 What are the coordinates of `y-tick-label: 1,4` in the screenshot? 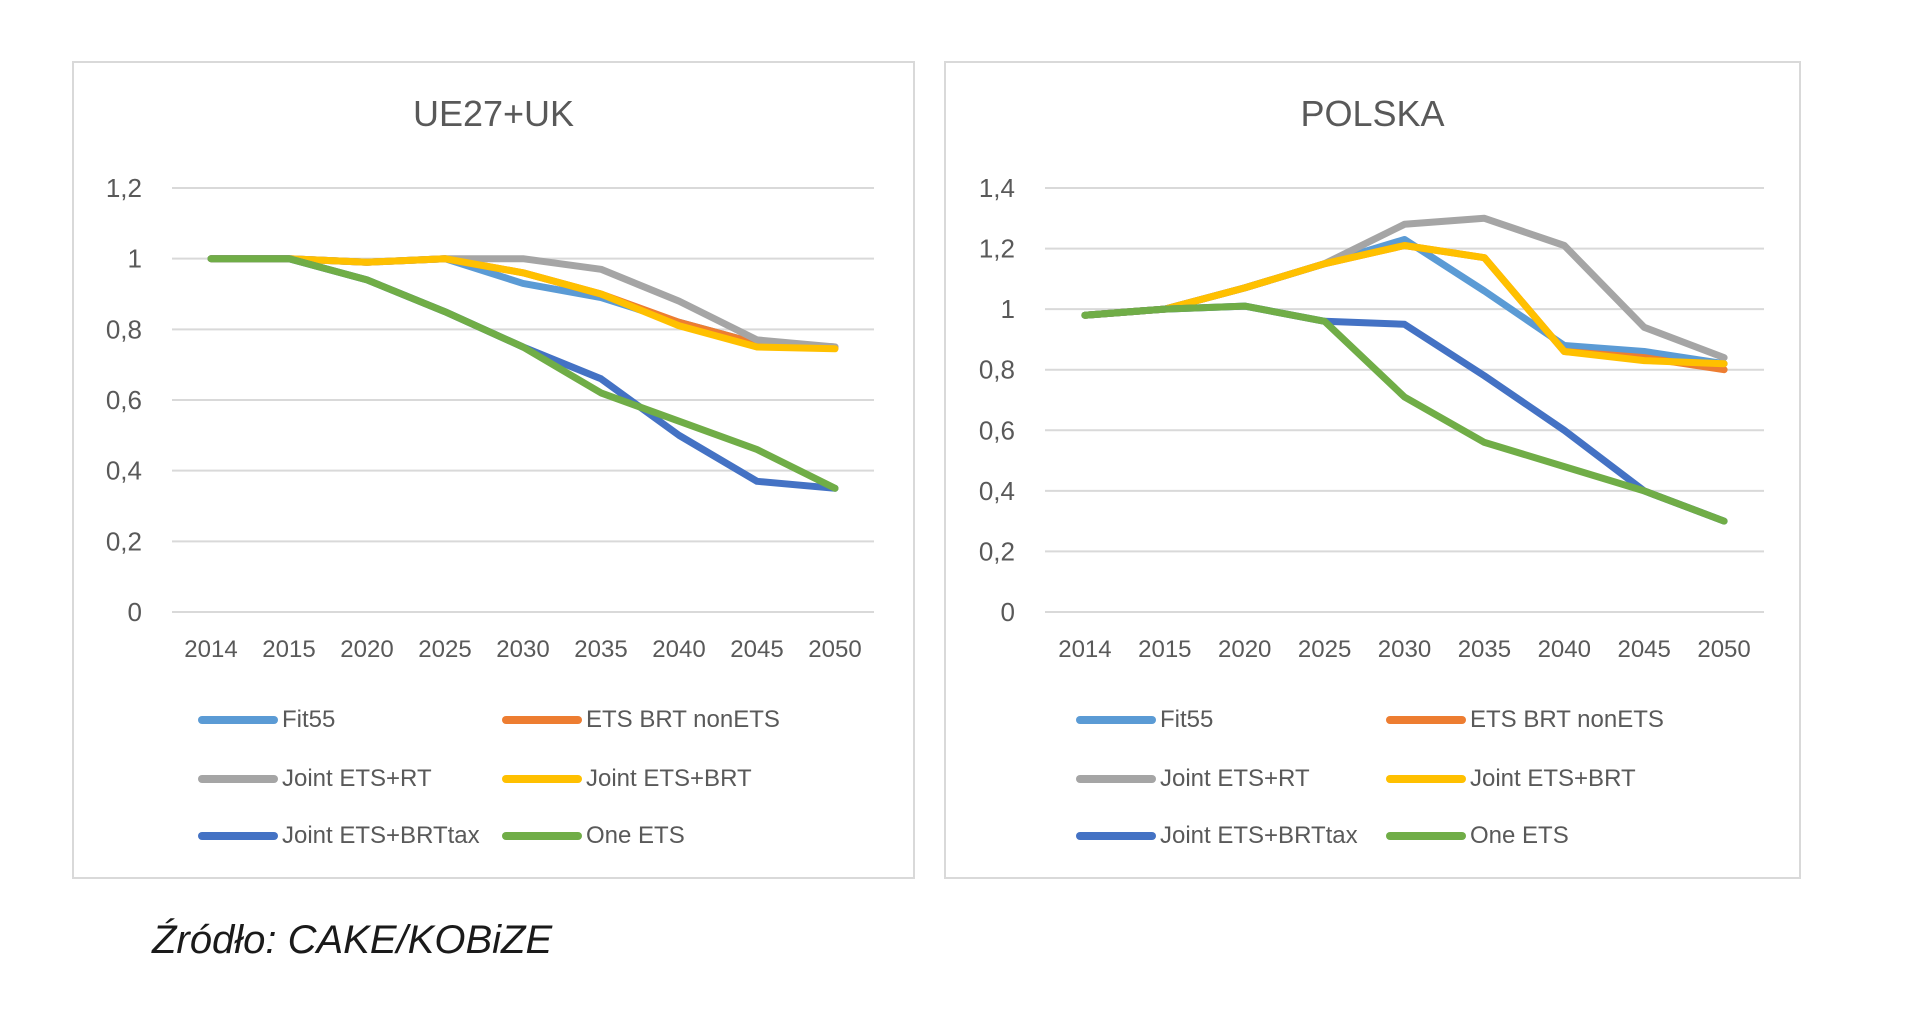 It's located at (997, 188).